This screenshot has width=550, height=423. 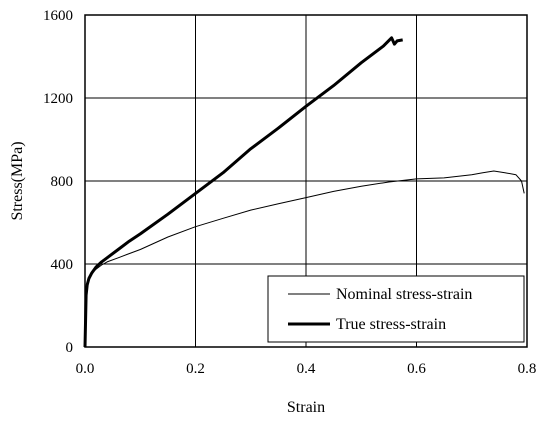 I want to click on legend-label-nominal: Nominal stress-strain, so click(x=404, y=294).